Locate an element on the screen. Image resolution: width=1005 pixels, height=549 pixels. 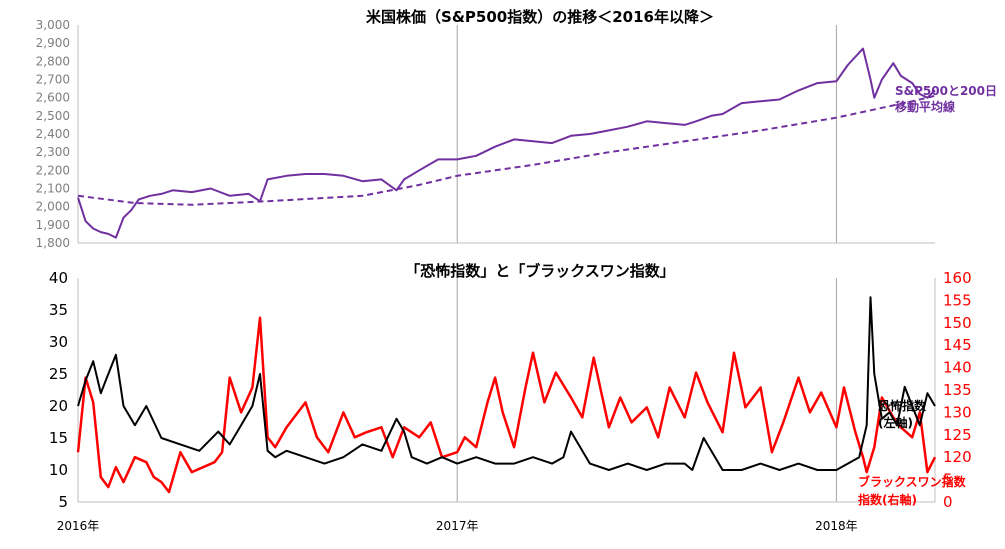
x-tick-label: 2016年 is located at coordinates (78, 526).